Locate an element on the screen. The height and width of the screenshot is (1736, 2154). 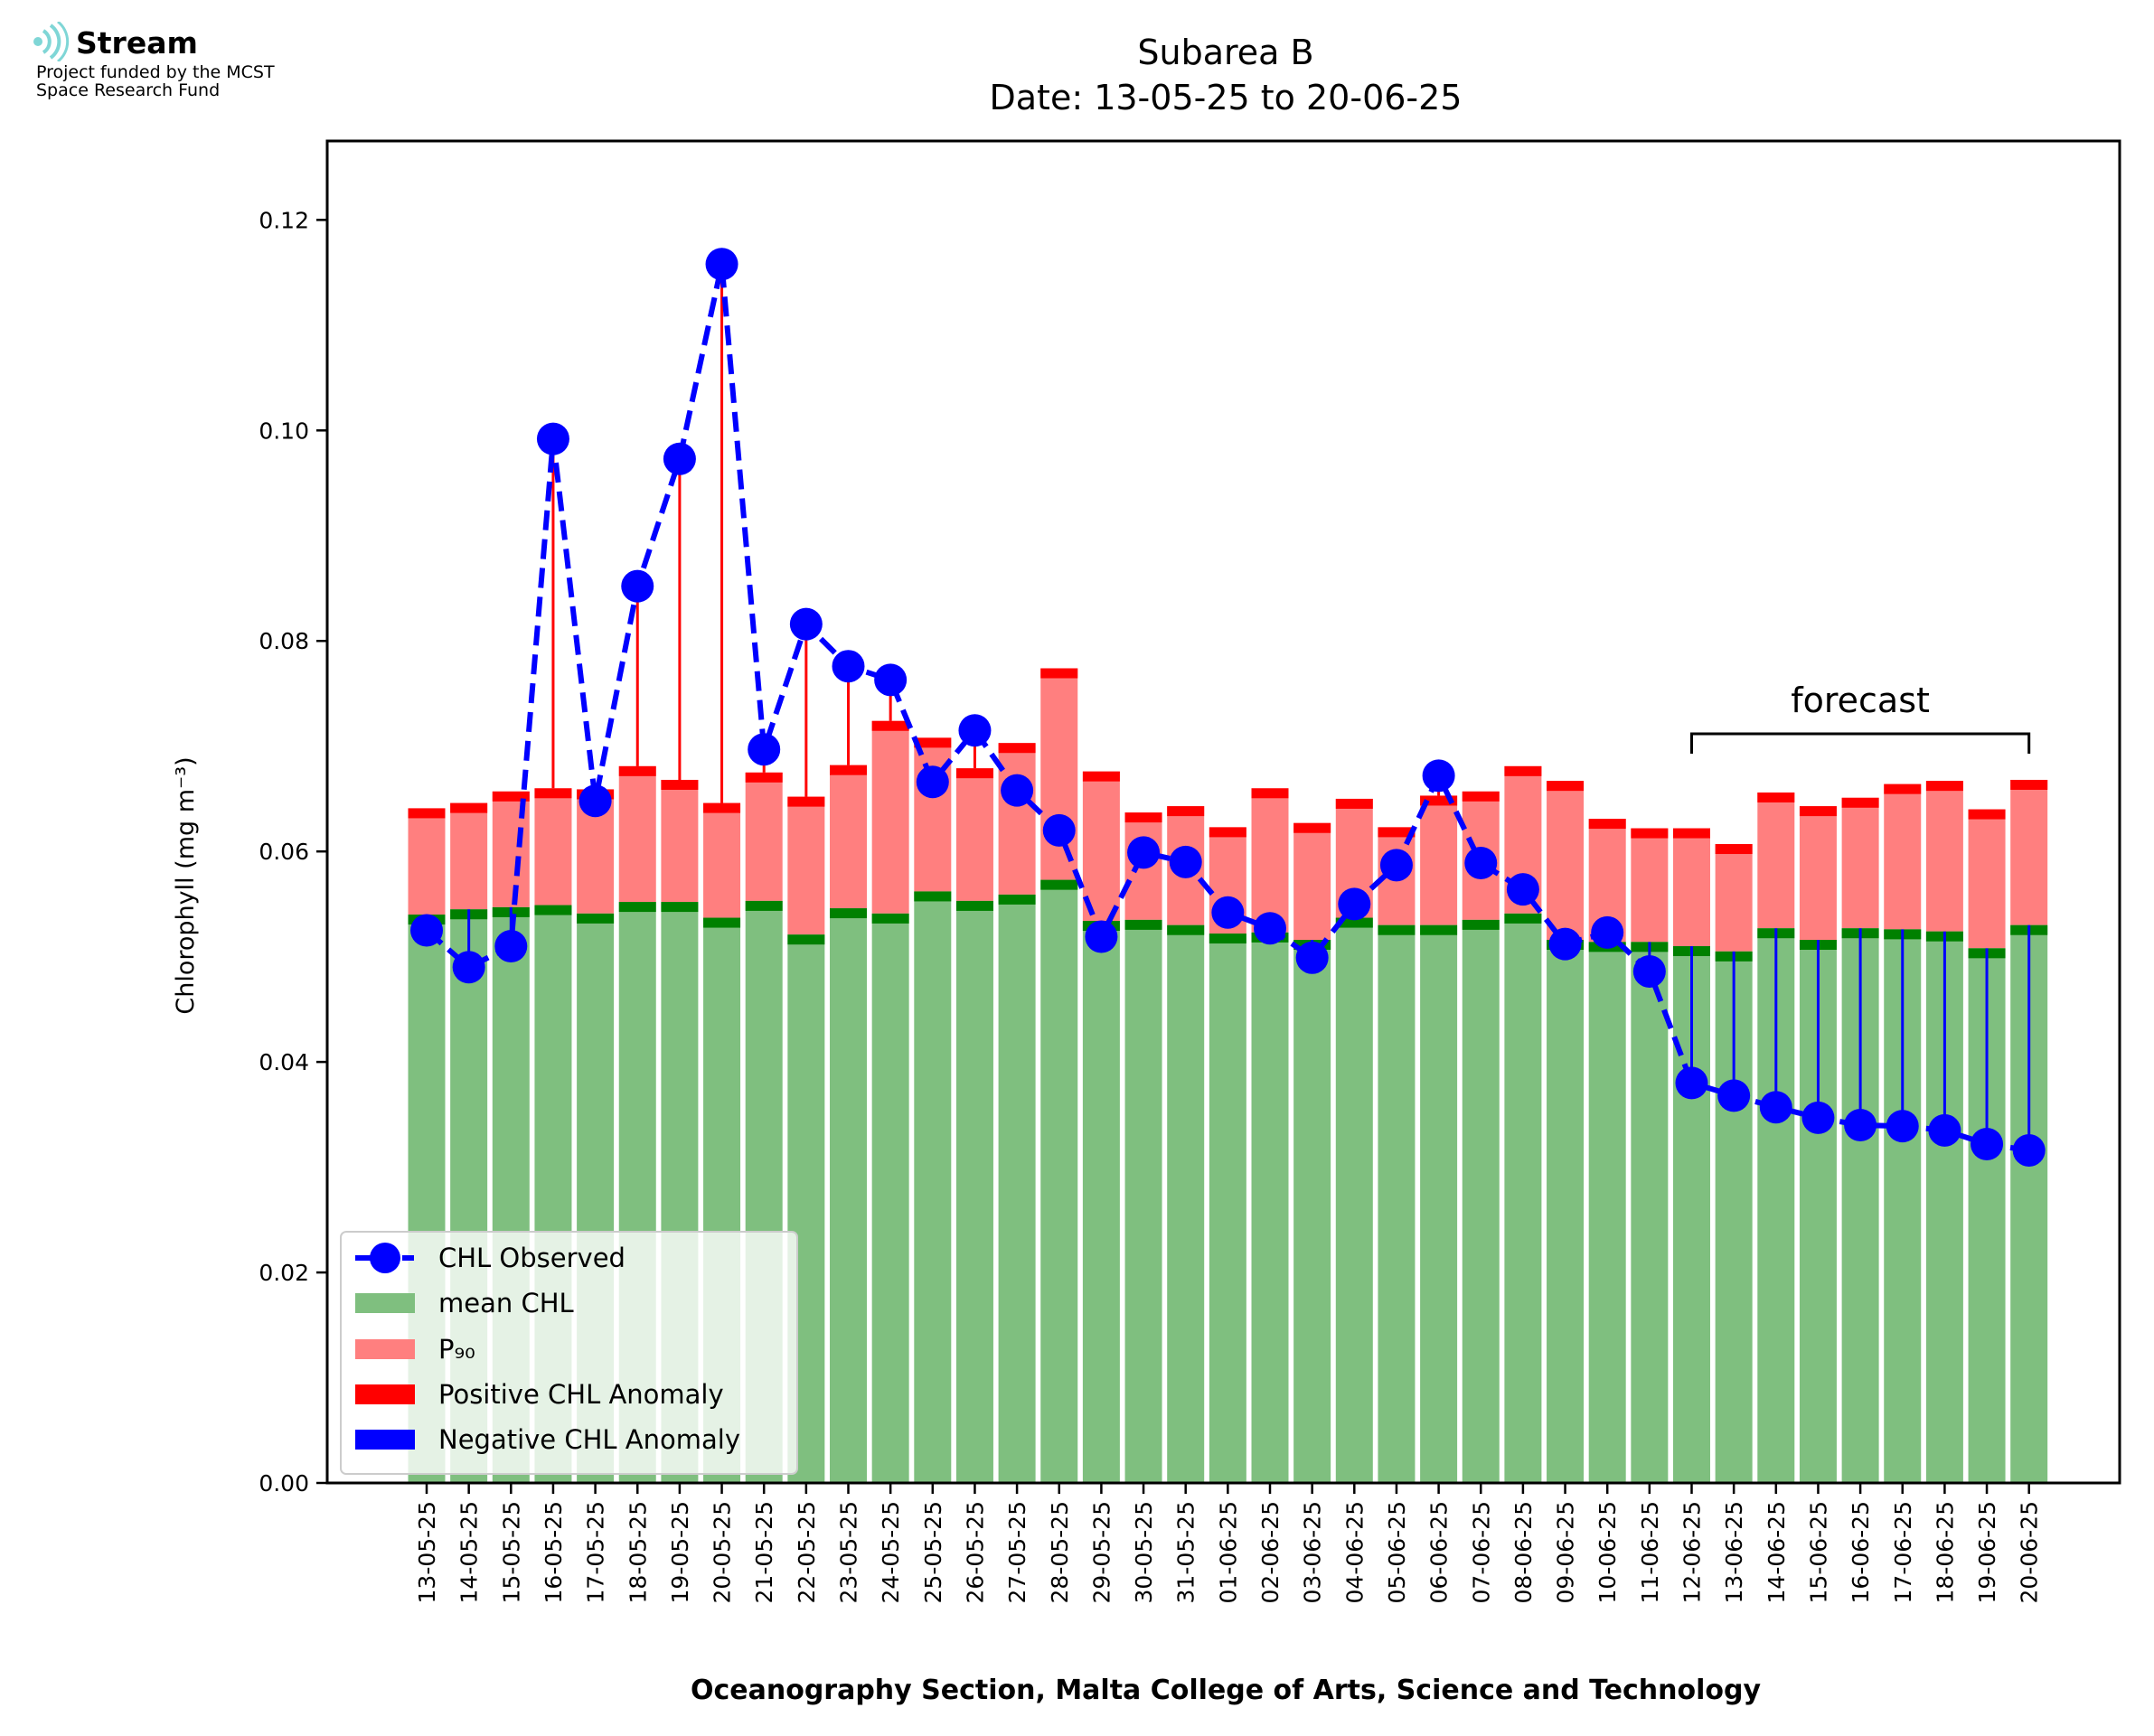
y-tick-label: 0.08 is located at coordinates (284, 641).